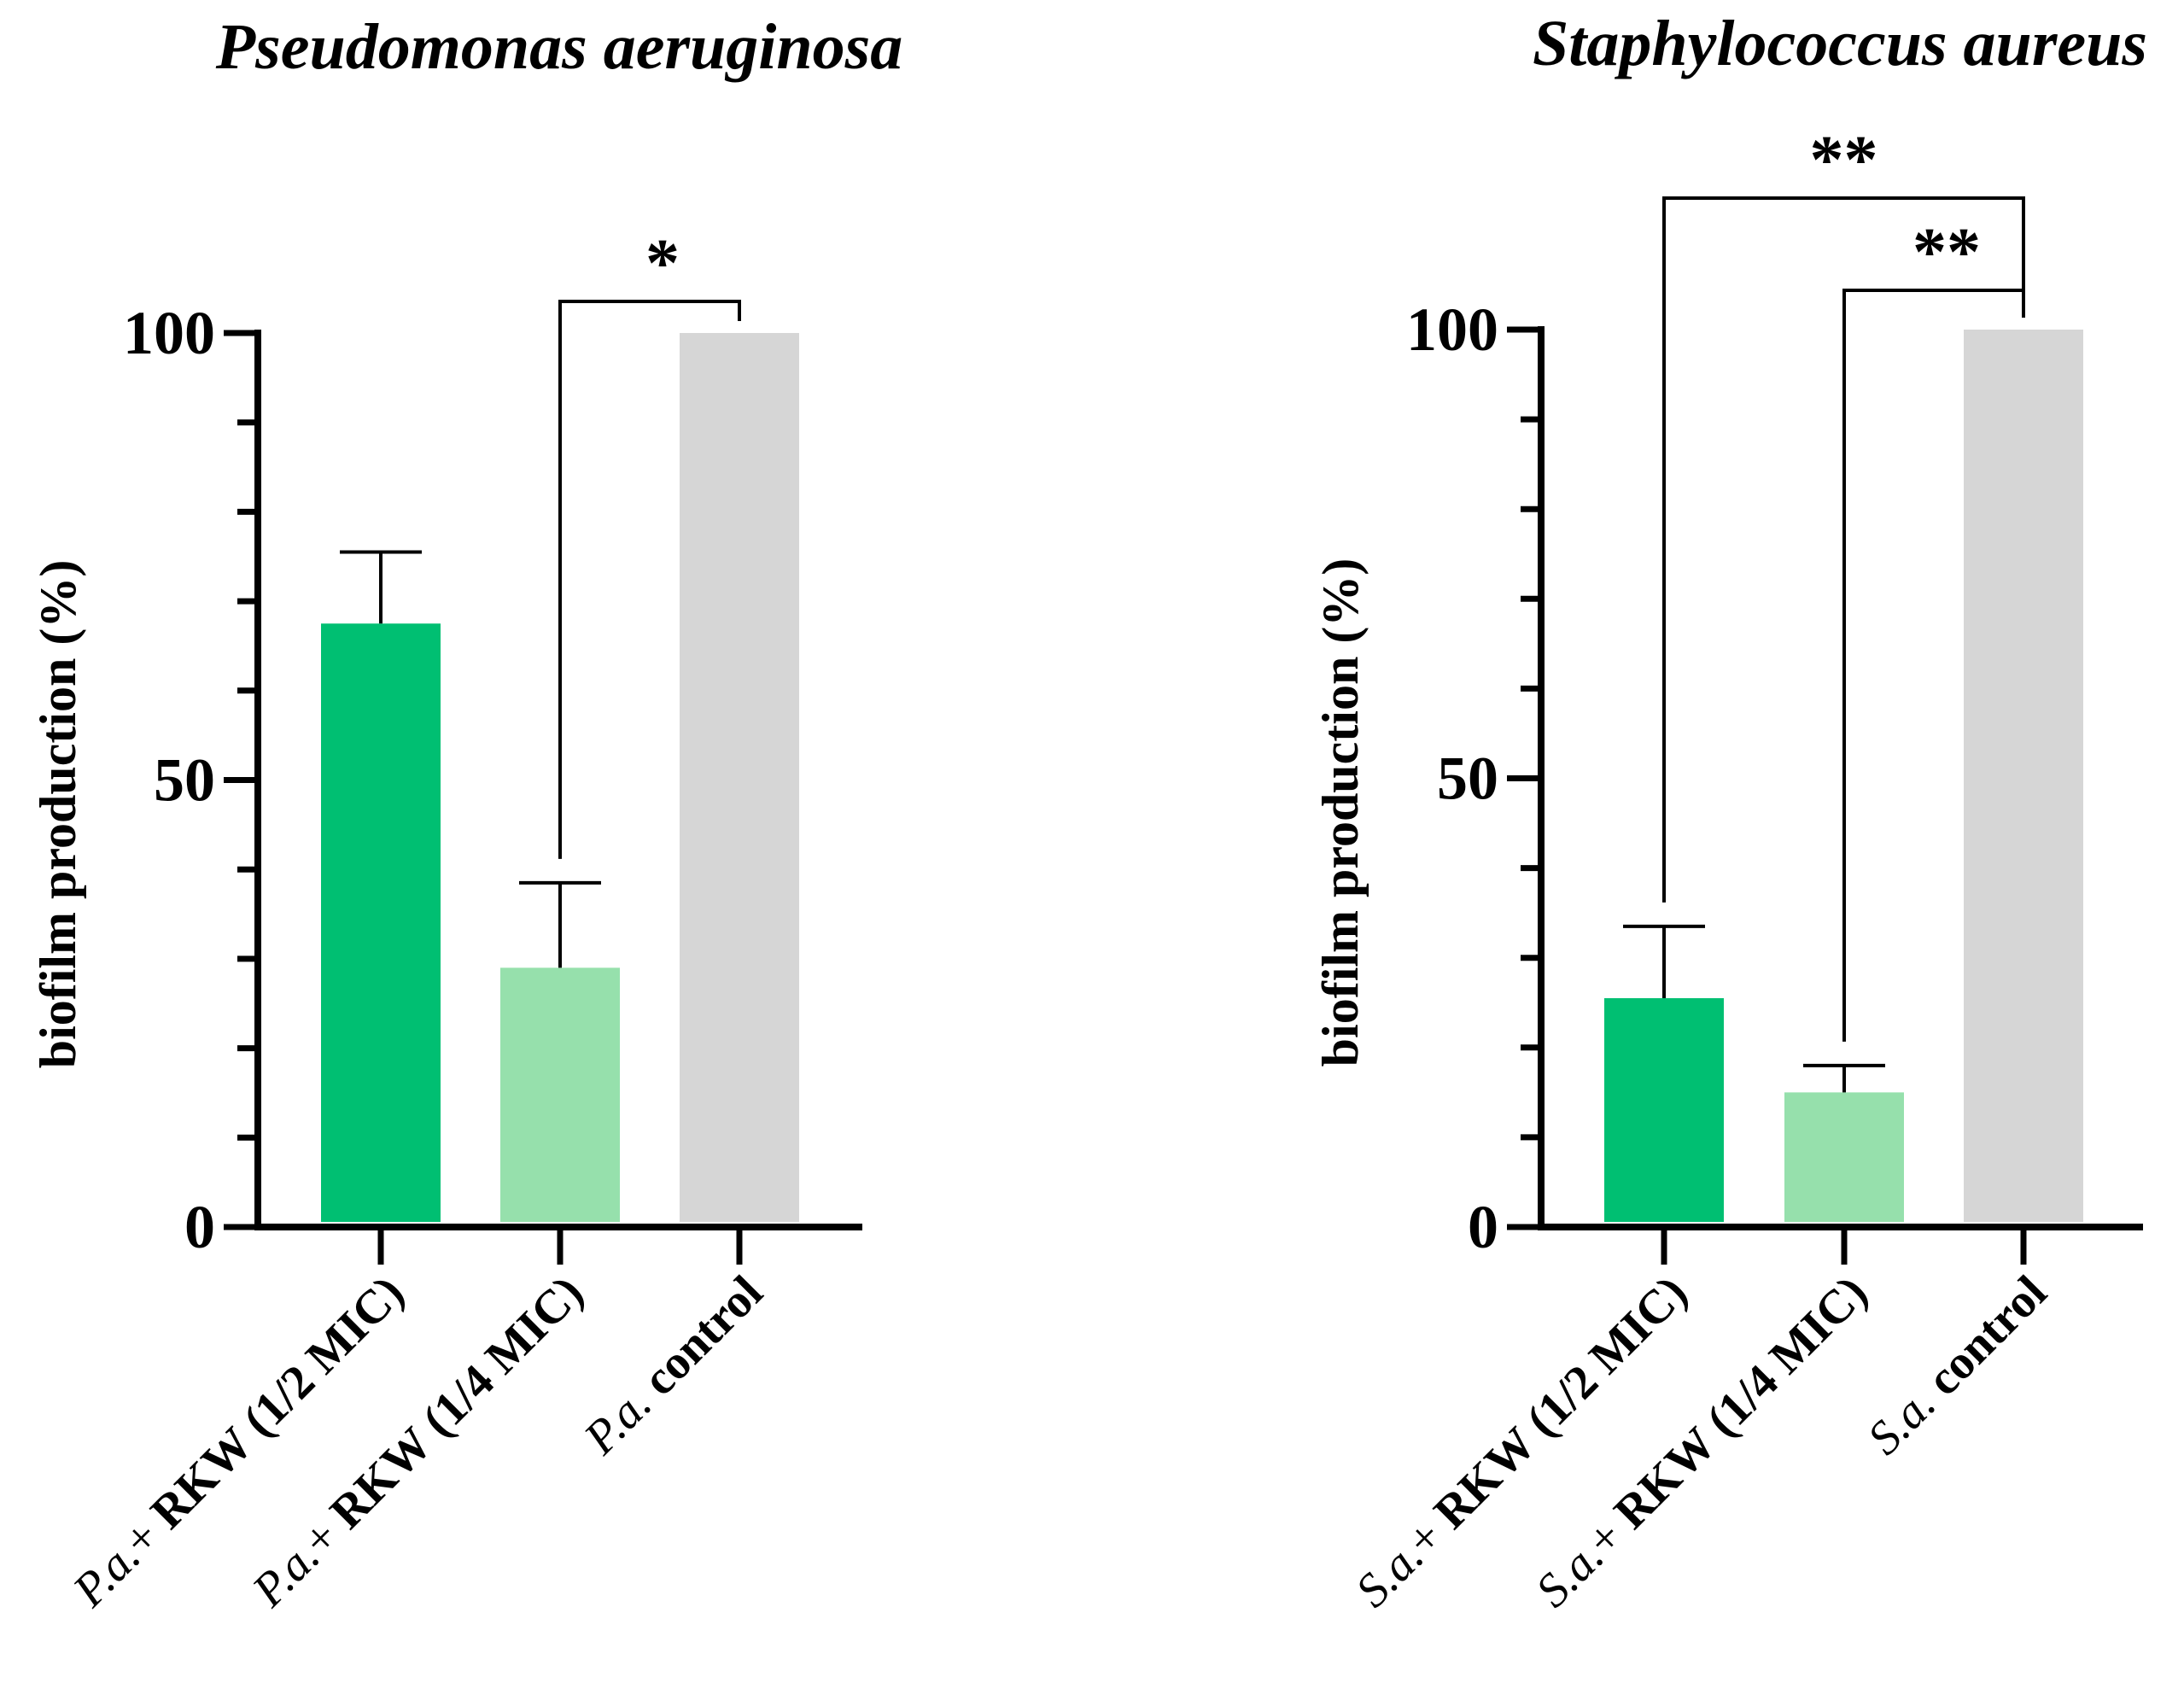  What do you see at coordinates (559, 47) in the screenshot?
I see `chart-title: Pseudomonas aeruginosa` at bounding box center [559, 47].